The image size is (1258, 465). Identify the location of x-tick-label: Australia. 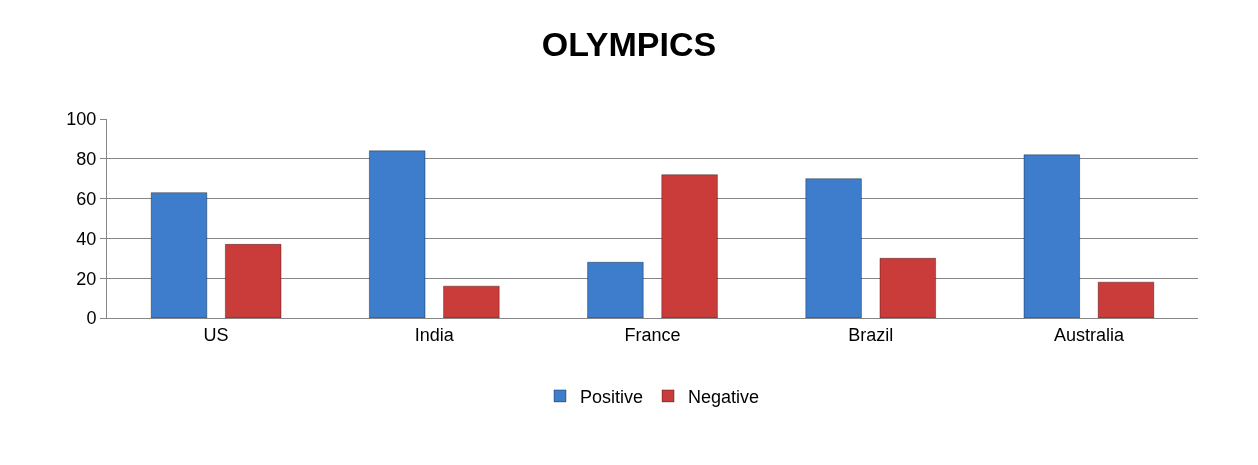
(1089, 334).